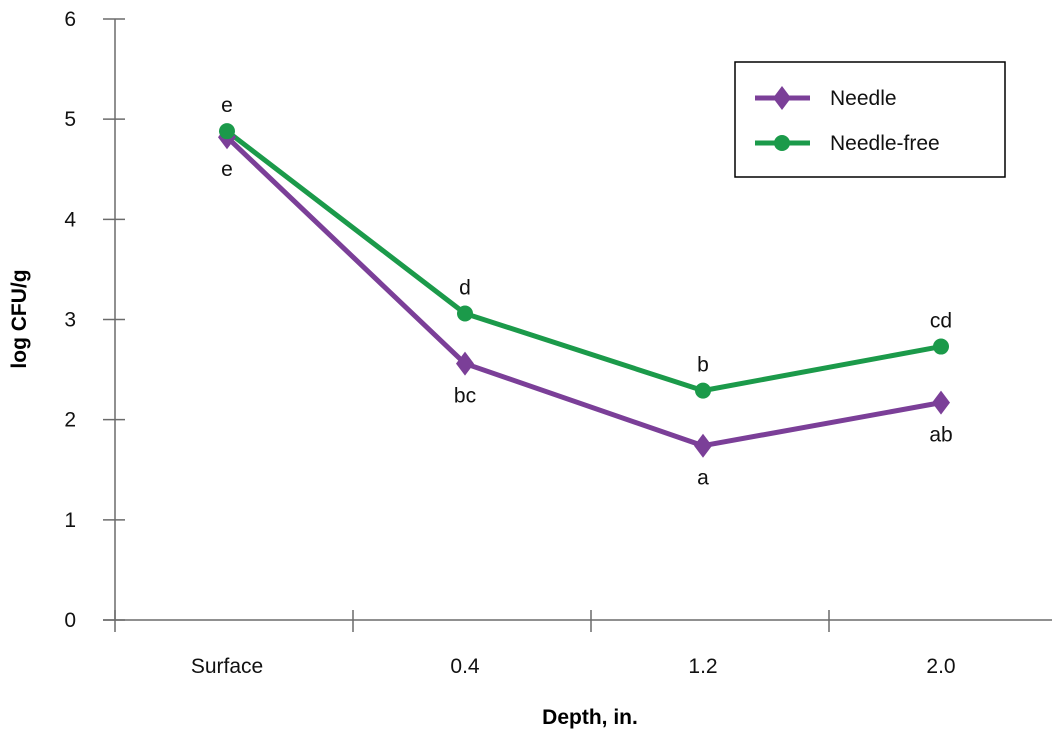 The image size is (1052, 730). I want to click on legend: Needle Needle-free, so click(870, 119).